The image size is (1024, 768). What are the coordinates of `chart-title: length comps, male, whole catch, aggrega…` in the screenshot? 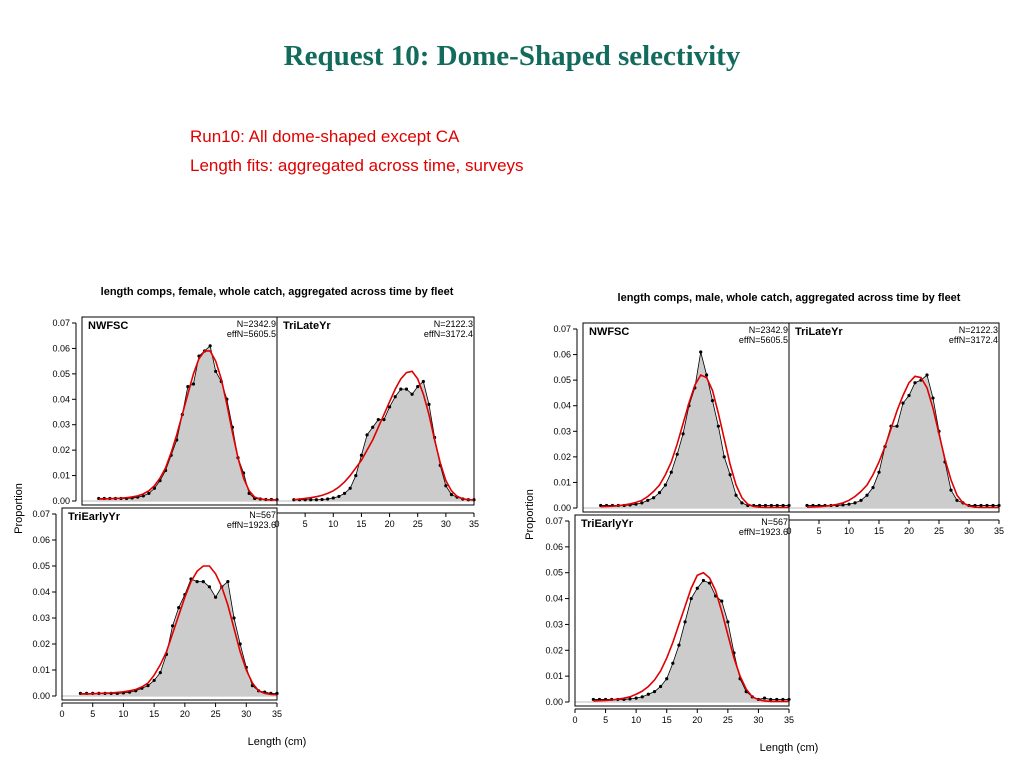 It's located at (789, 298).